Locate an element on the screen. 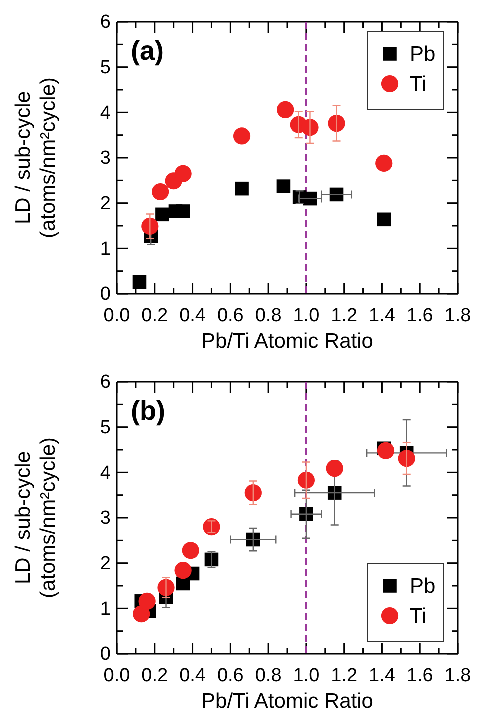  annotation: (b) is located at coordinates (148, 411).